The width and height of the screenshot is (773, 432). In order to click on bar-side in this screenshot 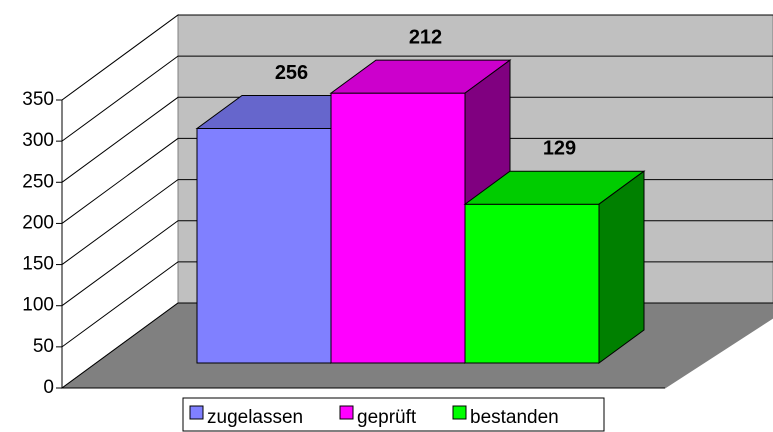, I will do `click(621, 267)`.